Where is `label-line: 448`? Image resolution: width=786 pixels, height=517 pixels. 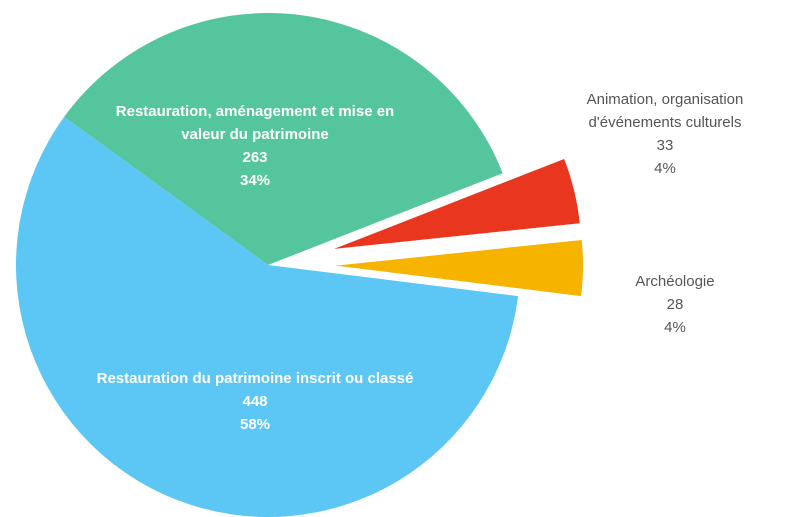
label-line: 448 is located at coordinates (255, 401).